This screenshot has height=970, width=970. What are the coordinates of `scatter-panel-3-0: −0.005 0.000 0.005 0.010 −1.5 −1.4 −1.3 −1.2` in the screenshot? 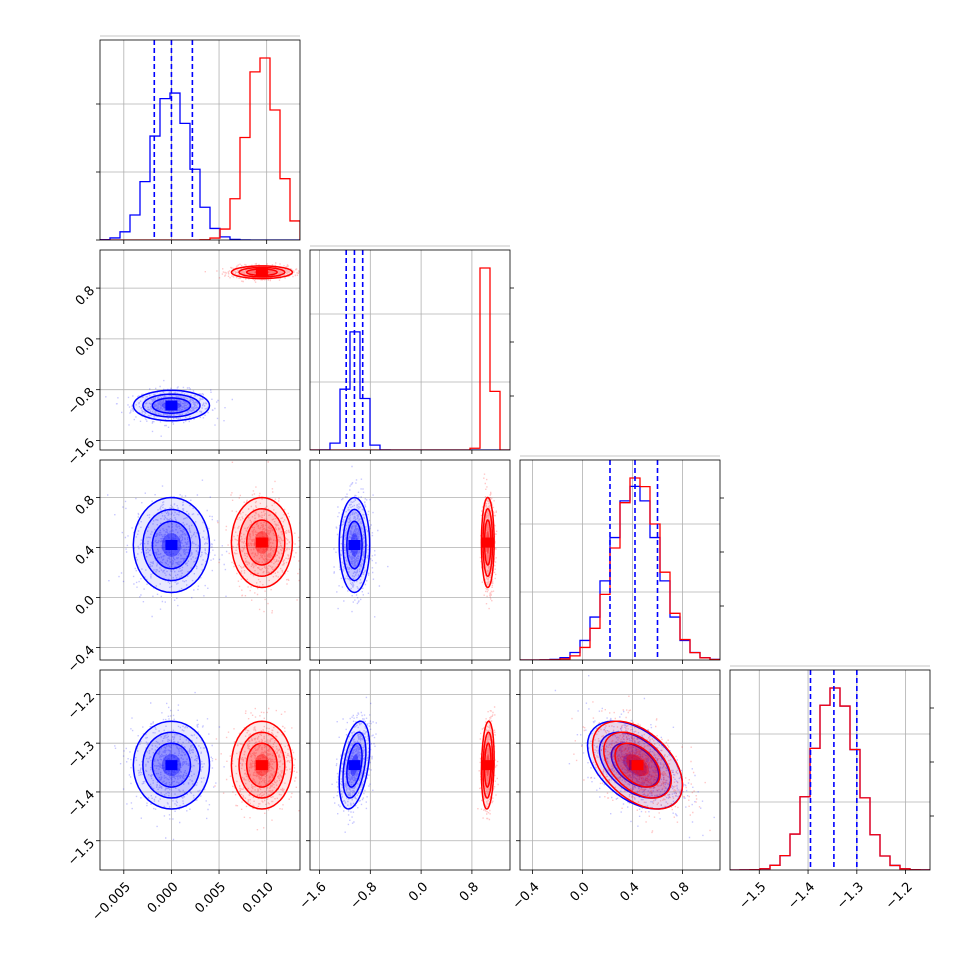 It's located at (183, 797).